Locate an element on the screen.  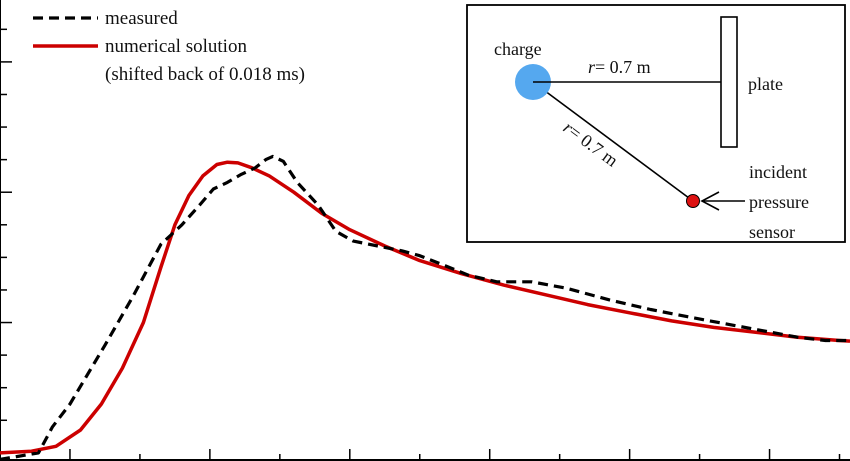
legend-label-numerical: numerical solution is located at coordinates (176, 46).